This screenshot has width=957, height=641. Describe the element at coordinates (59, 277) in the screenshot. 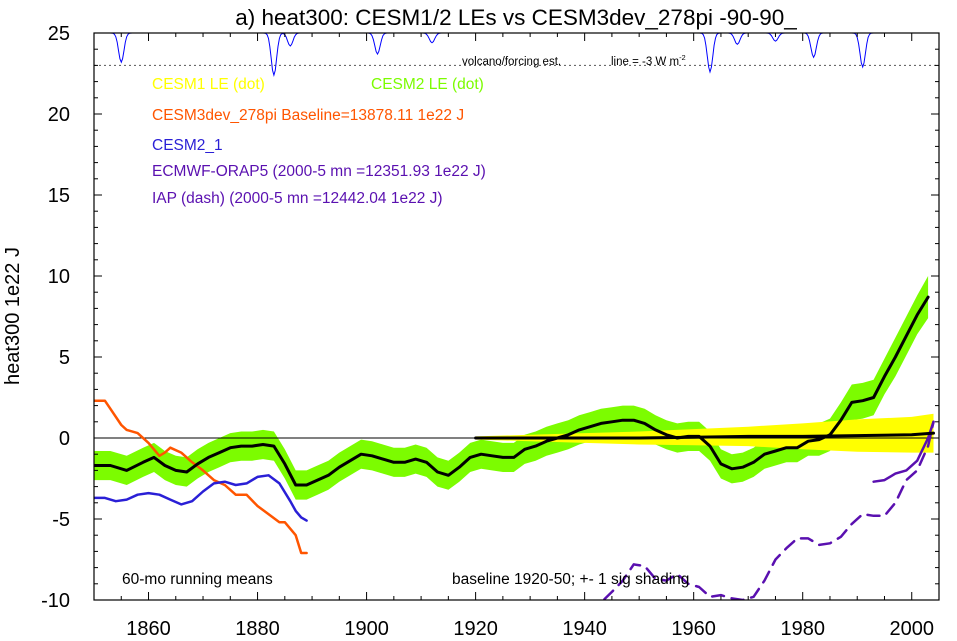

I see `y-tick-label: 10` at that location.